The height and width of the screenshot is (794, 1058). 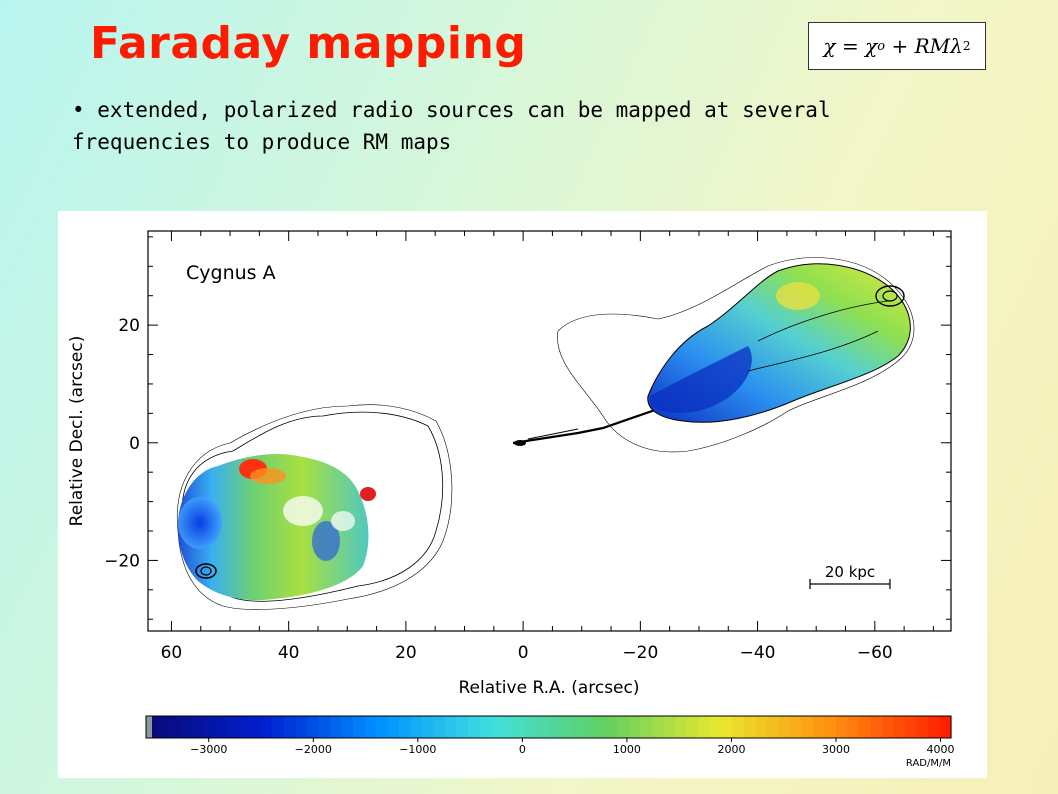 What do you see at coordinates (208, 749) in the screenshot?
I see `colorbar-tick-label: −3000` at bounding box center [208, 749].